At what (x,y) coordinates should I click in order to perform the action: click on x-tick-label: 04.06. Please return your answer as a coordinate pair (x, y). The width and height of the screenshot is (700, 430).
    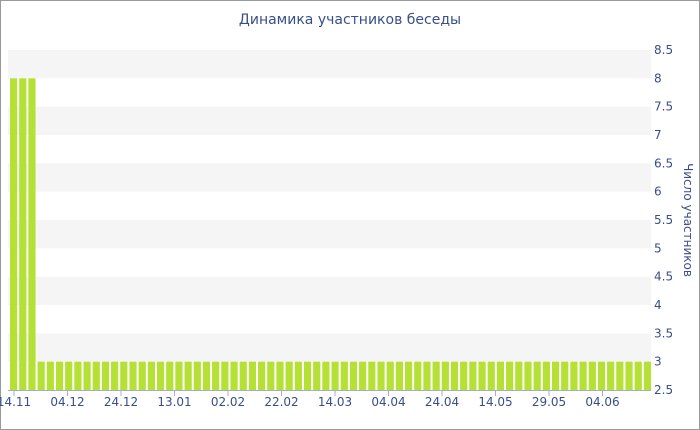
    Looking at the image, I should click on (602, 402).